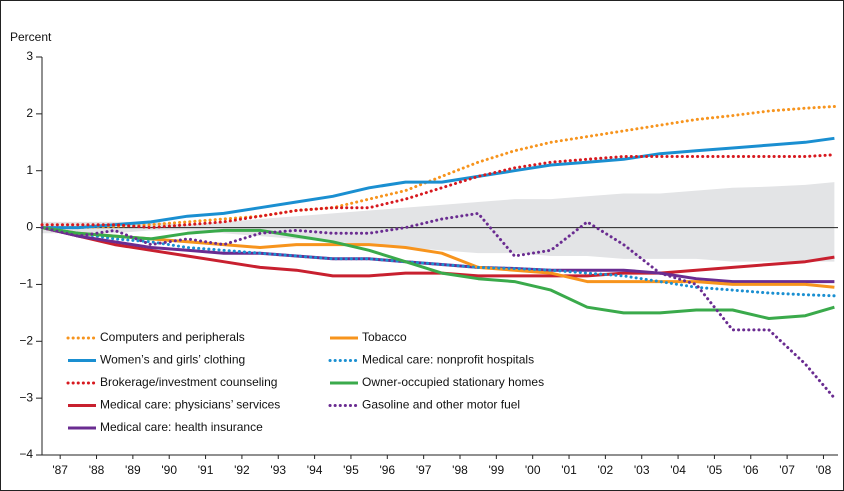 The image size is (844, 491). Describe the element at coordinates (26, 340) in the screenshot. I see `y-tick-label: −2` at that location.